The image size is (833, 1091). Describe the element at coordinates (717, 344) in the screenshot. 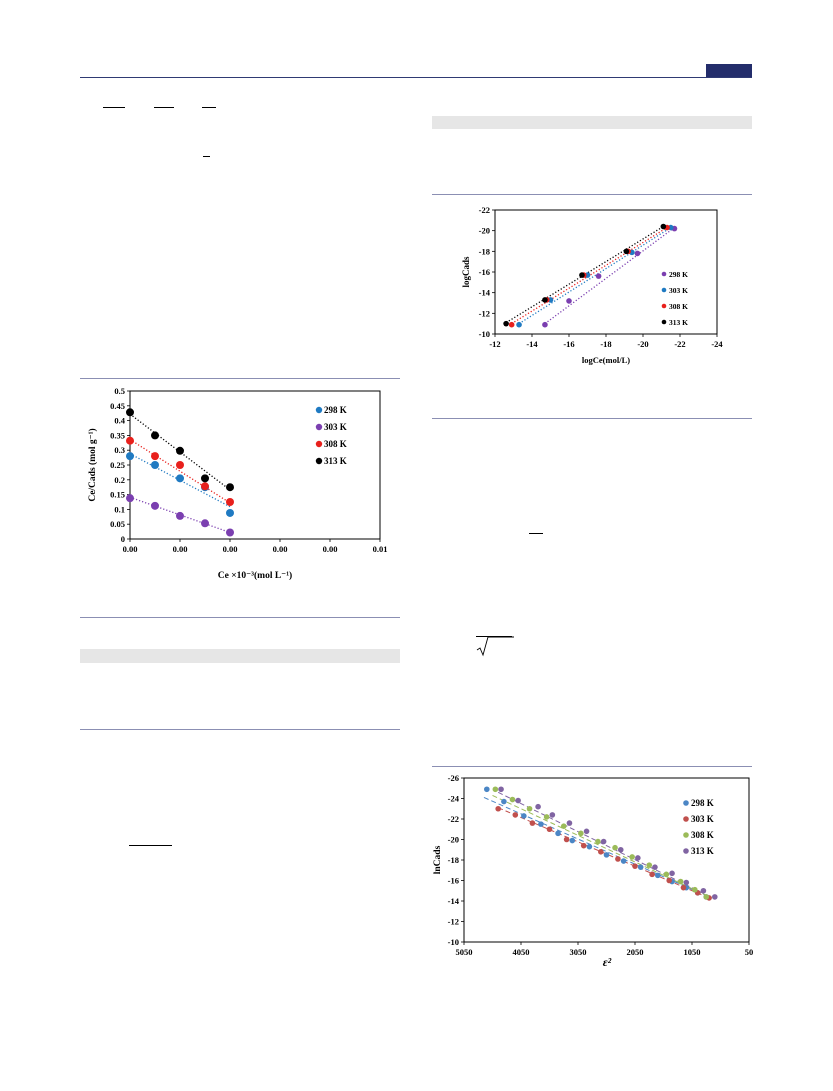

I see `x-tick-label: -24` at that location.